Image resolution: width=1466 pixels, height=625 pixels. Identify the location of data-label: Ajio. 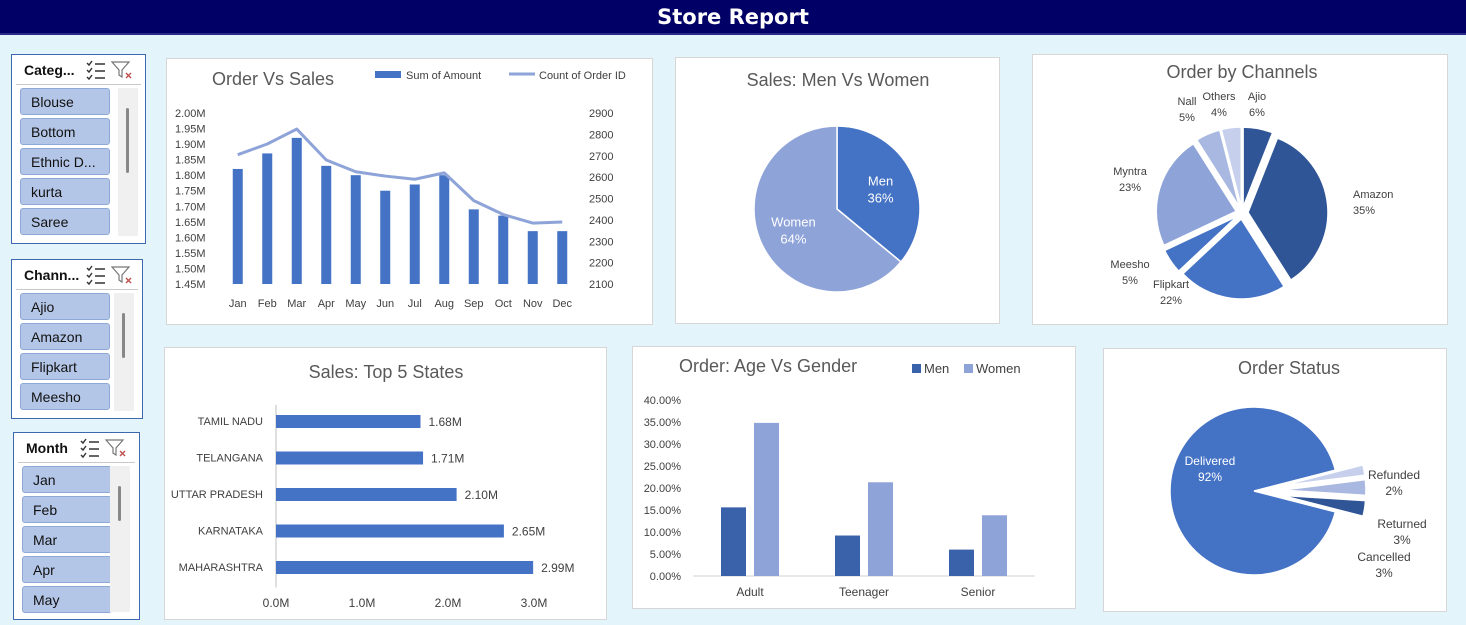
(1257, 97).